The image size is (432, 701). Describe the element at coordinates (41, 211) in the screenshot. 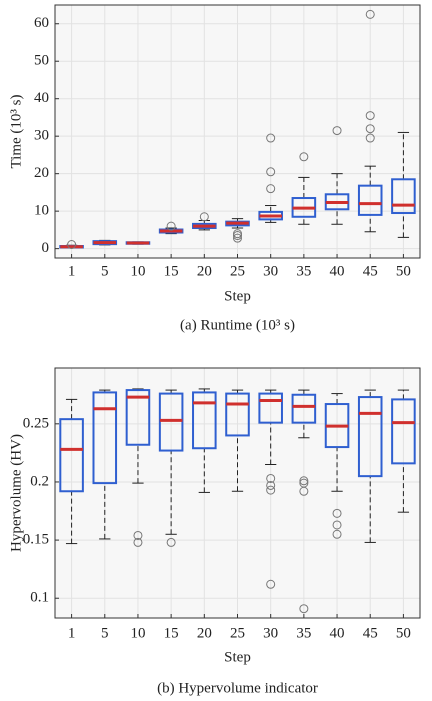

I see `y-tick-label: 10` at that location.